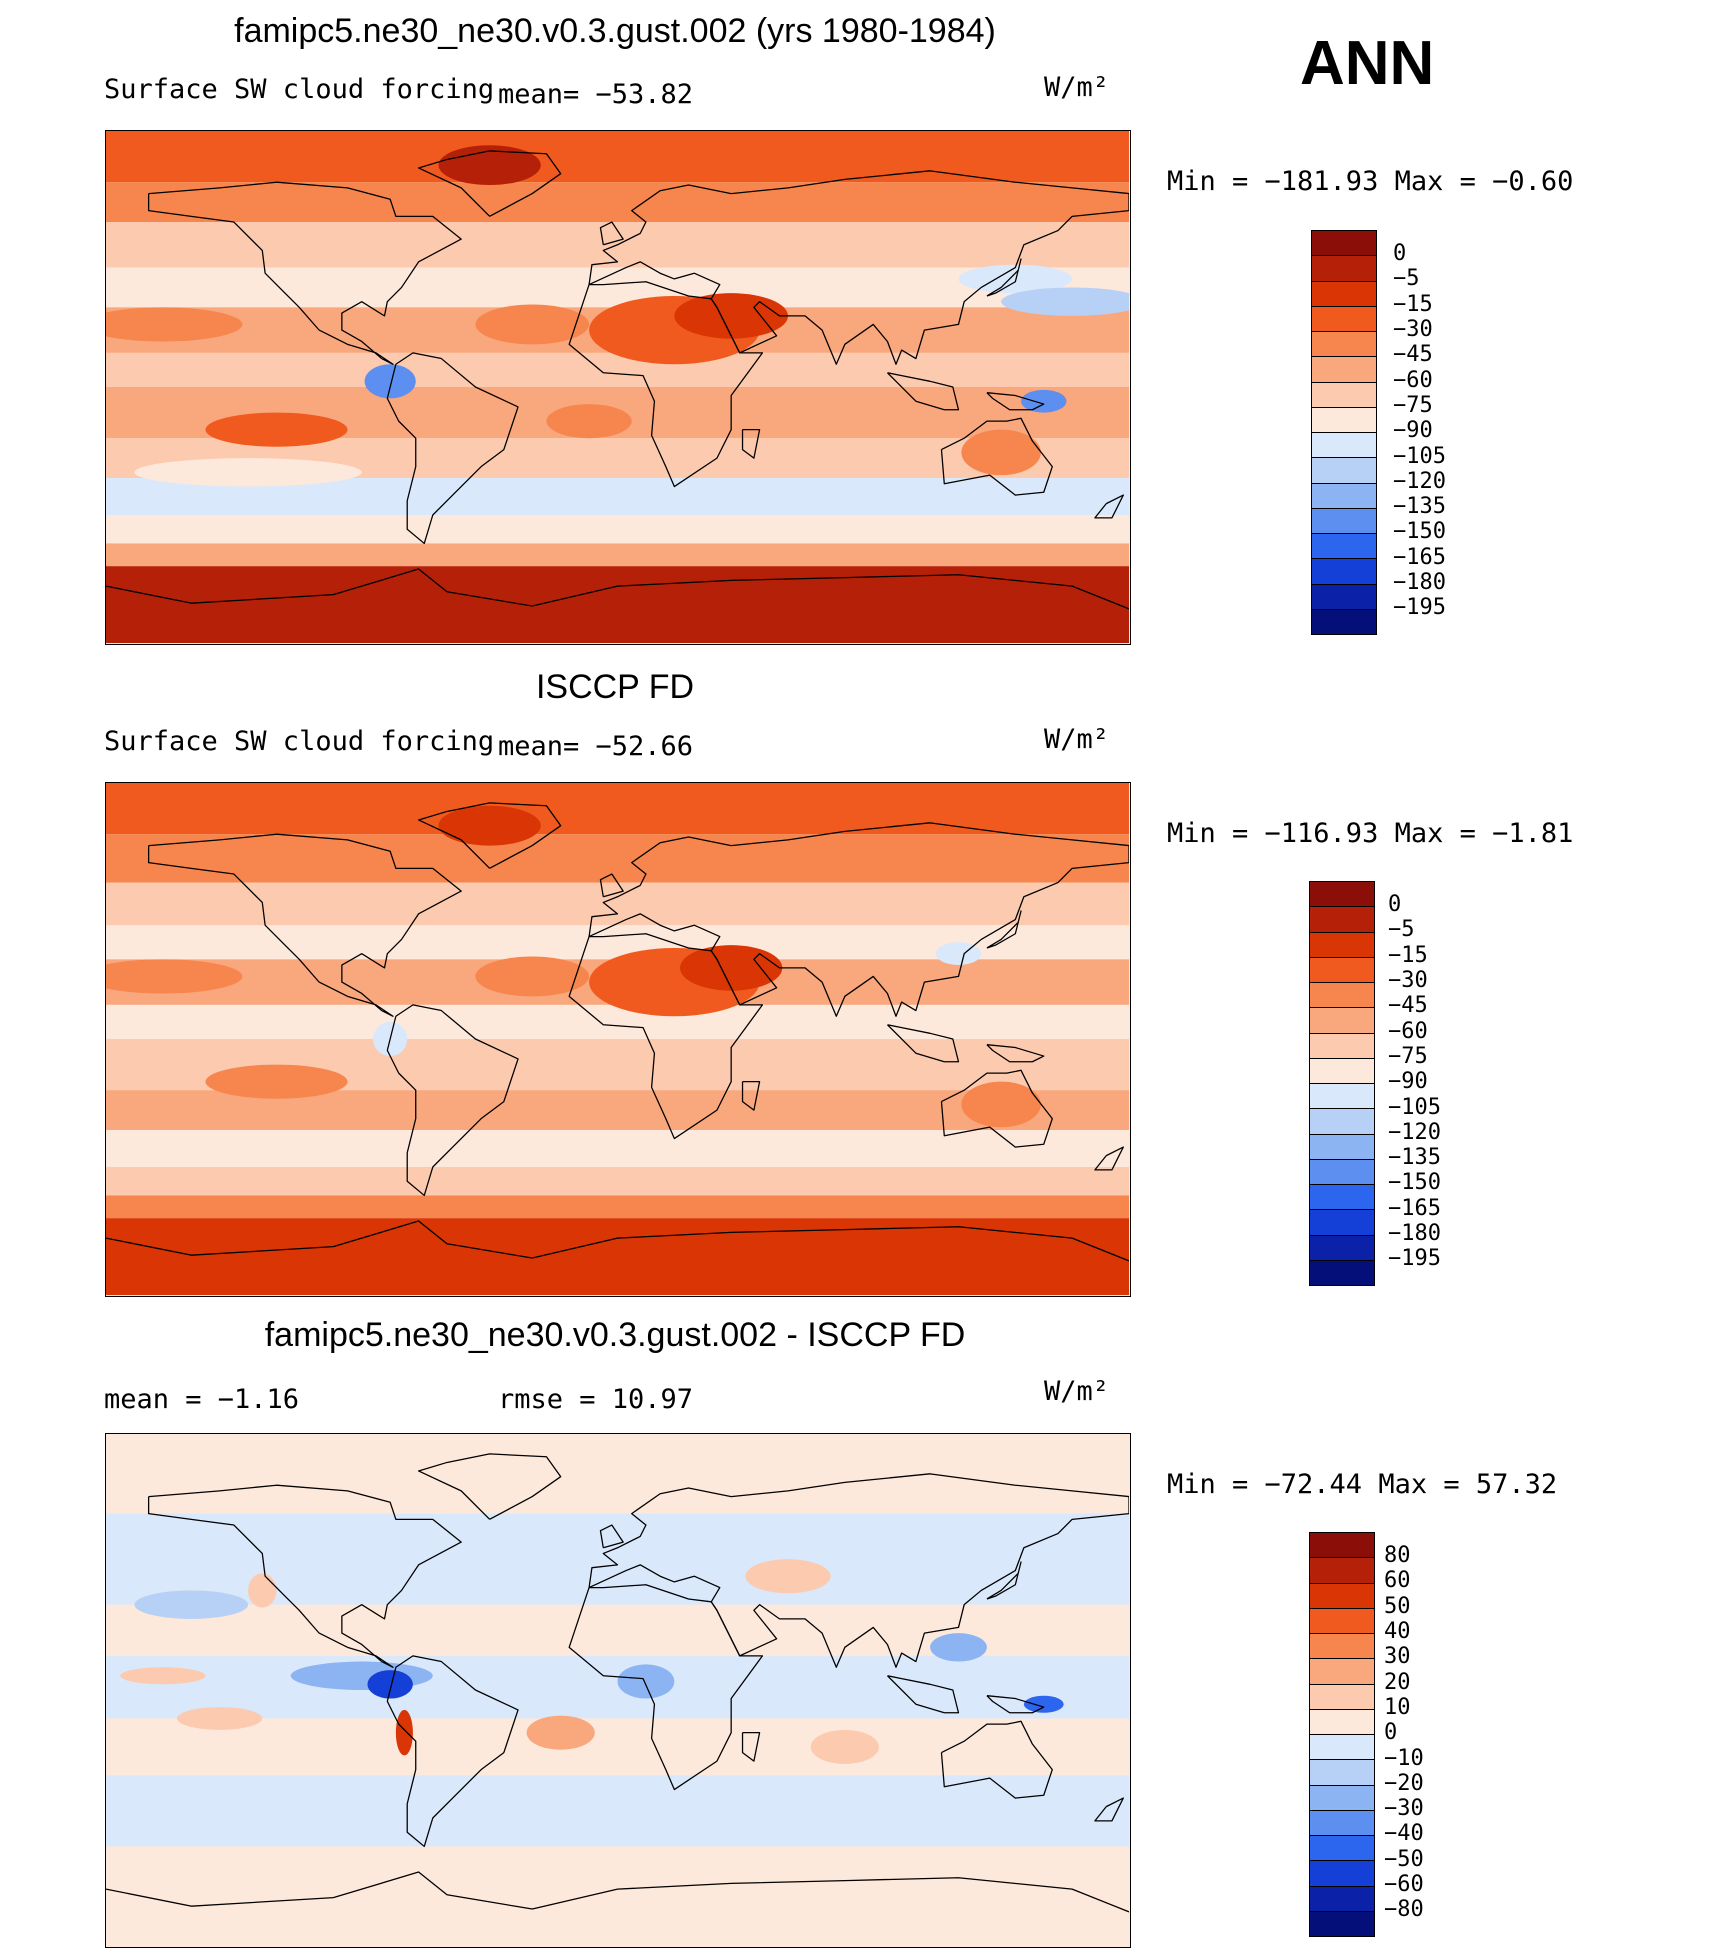 The width and height of the screenshot is (1710, 1952). I want to click on colorbar-tick-label: −50, so click(1404, 1859).